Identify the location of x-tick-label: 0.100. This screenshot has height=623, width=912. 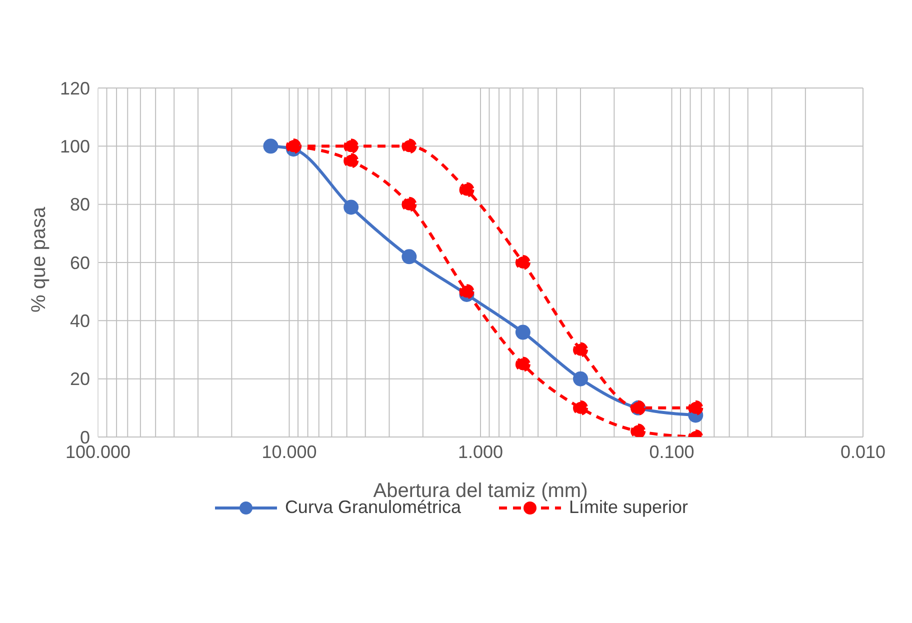
(671, 452).